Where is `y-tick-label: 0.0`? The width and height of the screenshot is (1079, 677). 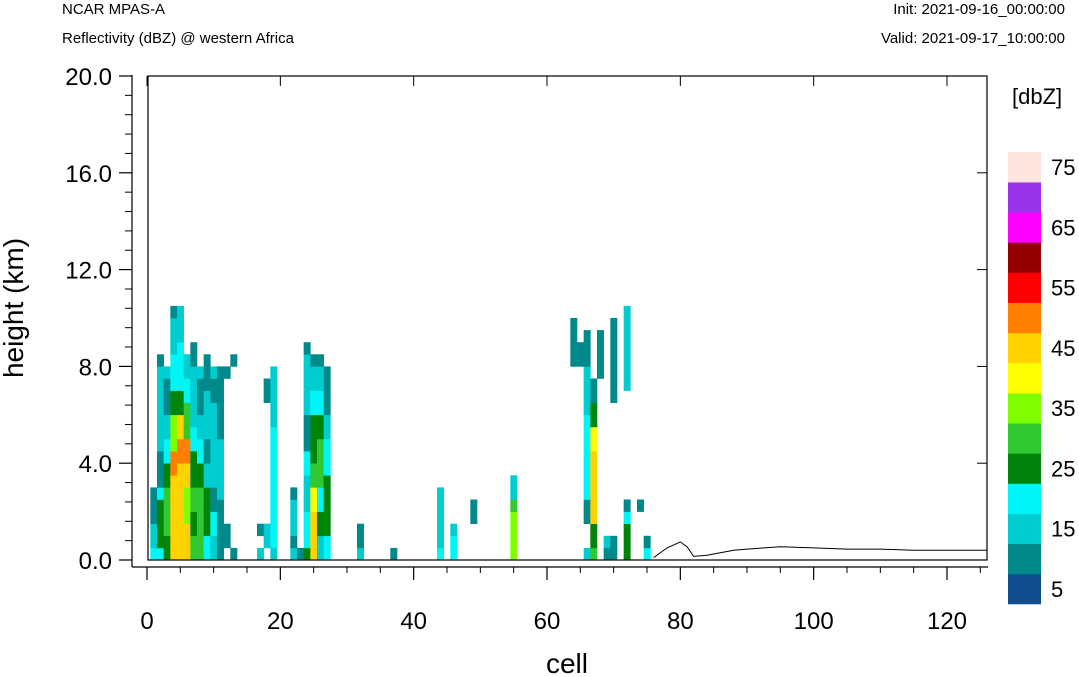 y-tick-label: 0.0 is located at coordinates (95, 561).